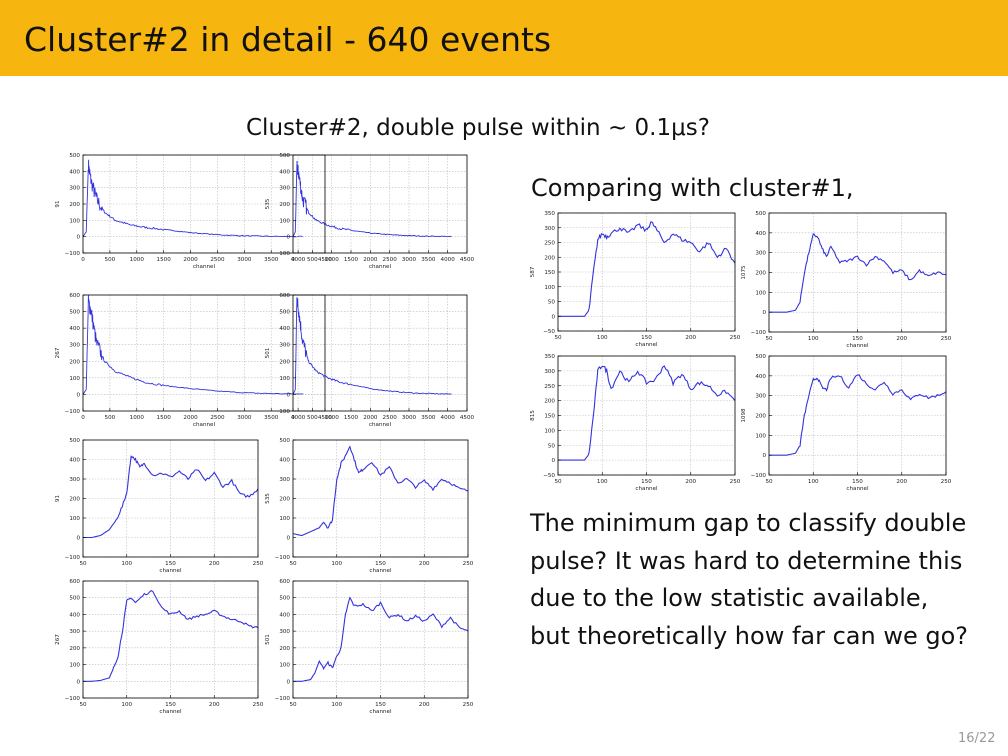  What do you see at coordinates (744, 272) in the screenshot?
I see `y-axis-label: 1075` at bounding box center [744, 272].